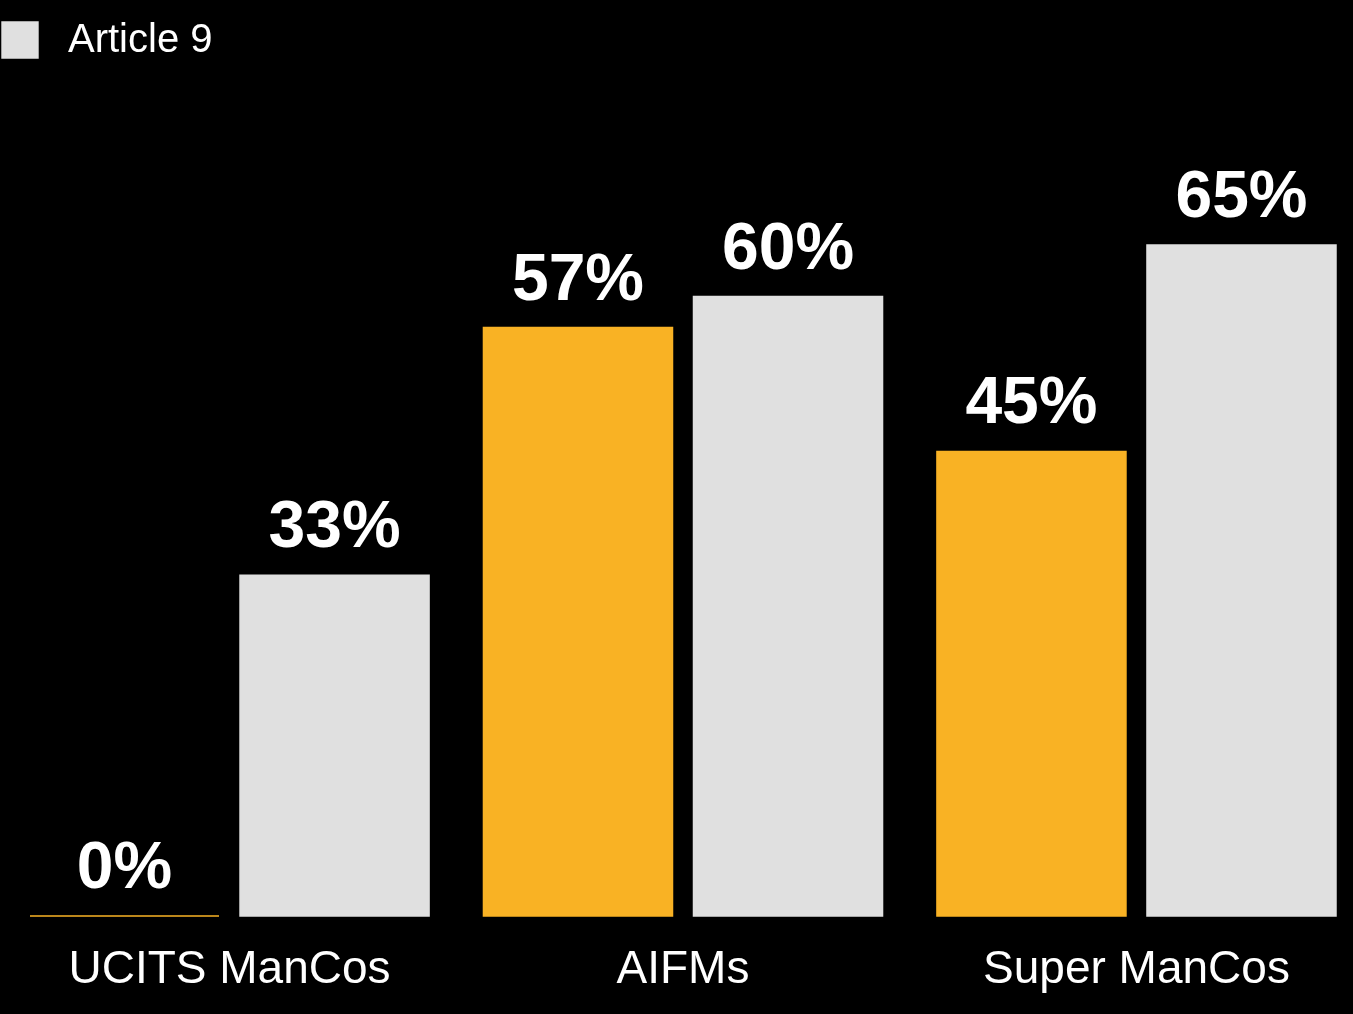  Describe the element at coordinates (683, 966) in the screenshot. I see `x-tick-label: AIFMs` at that location.